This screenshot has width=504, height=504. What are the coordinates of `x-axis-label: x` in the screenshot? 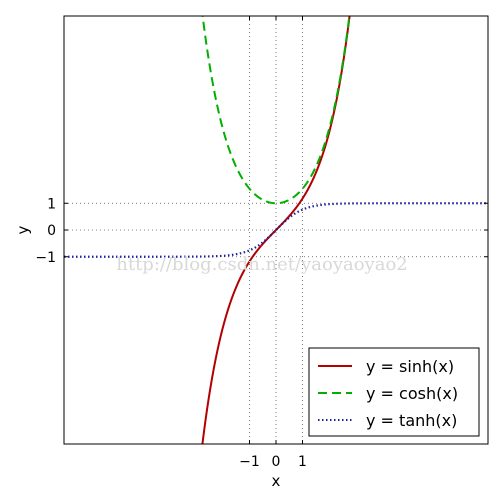 It's located at (276, 481).